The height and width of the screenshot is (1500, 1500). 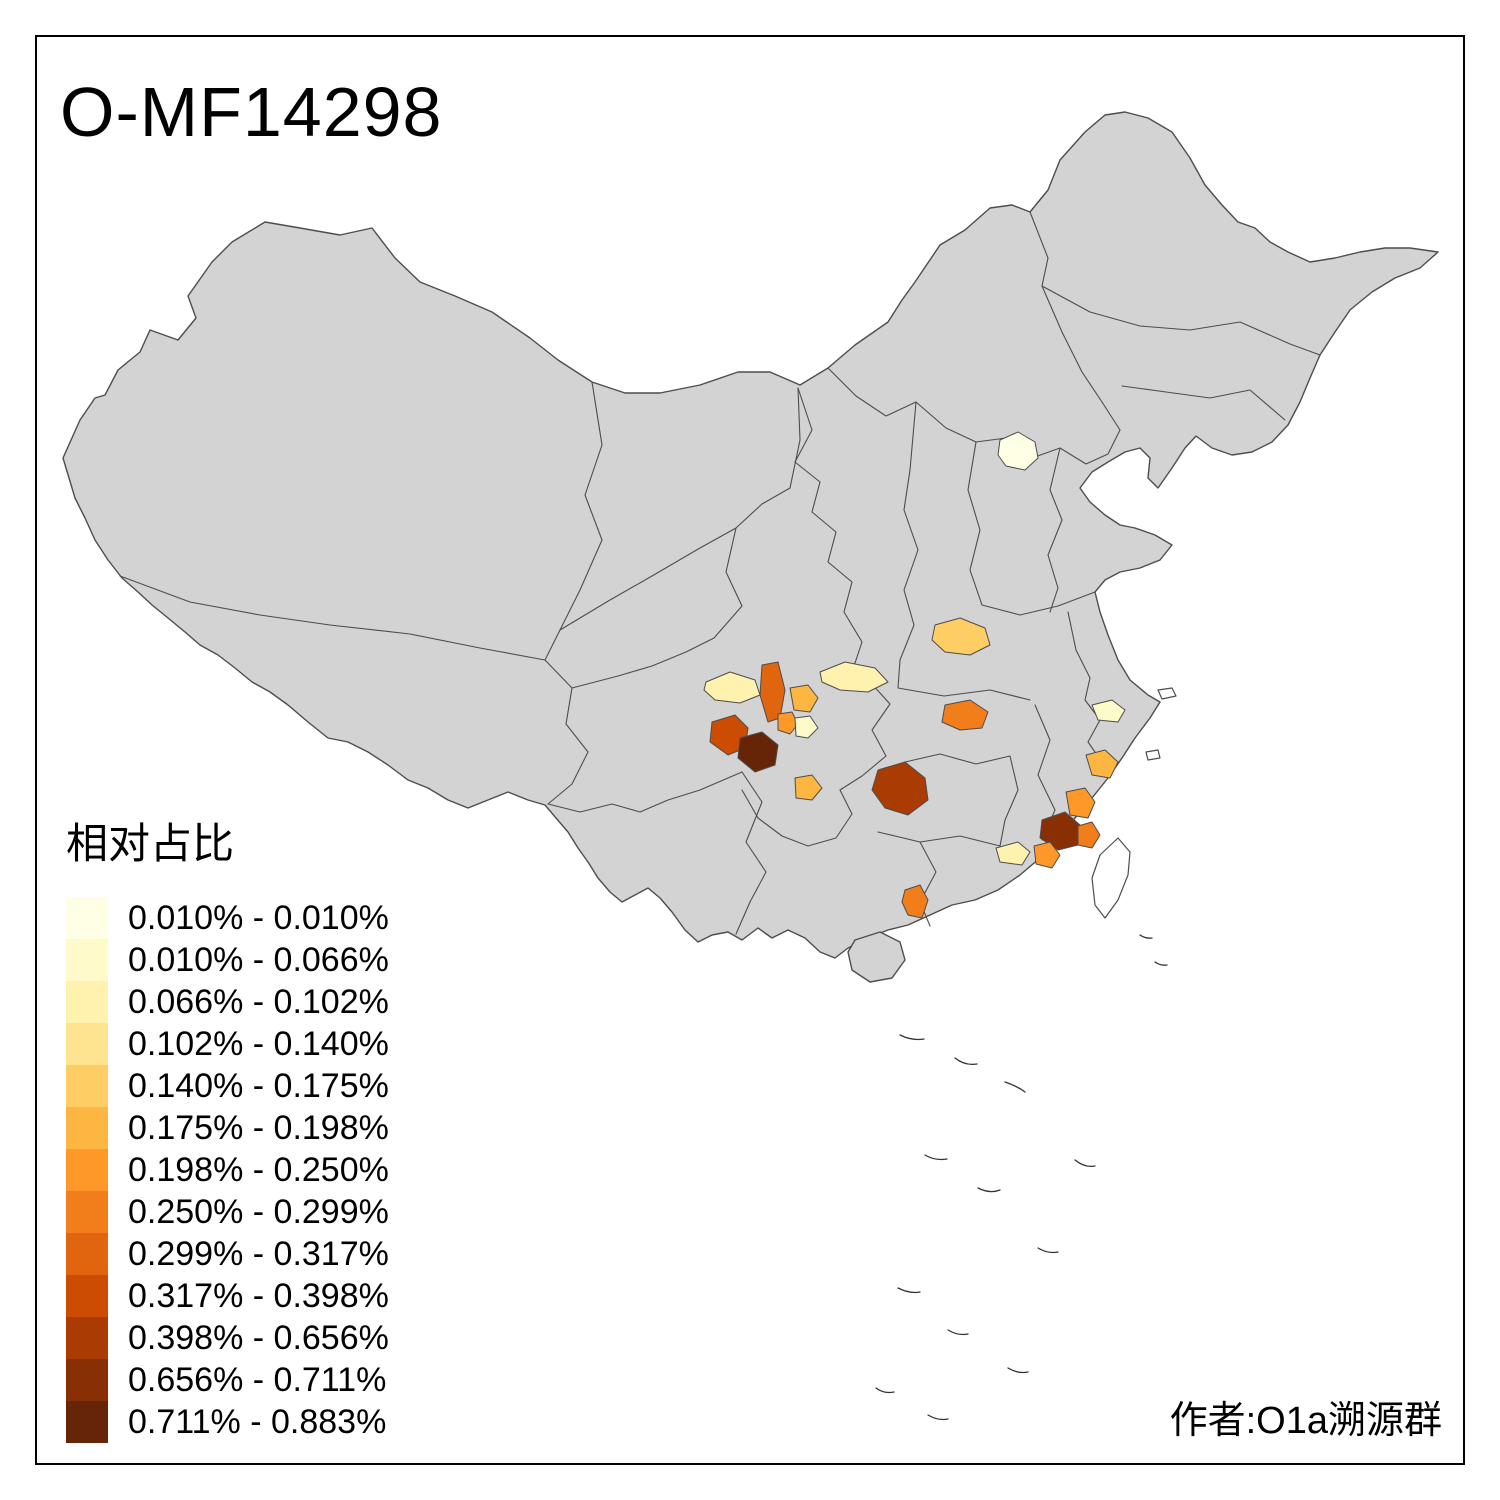 I want to click on legend-item: 0.711% - 0.883%, so click(x=227, y=1422).